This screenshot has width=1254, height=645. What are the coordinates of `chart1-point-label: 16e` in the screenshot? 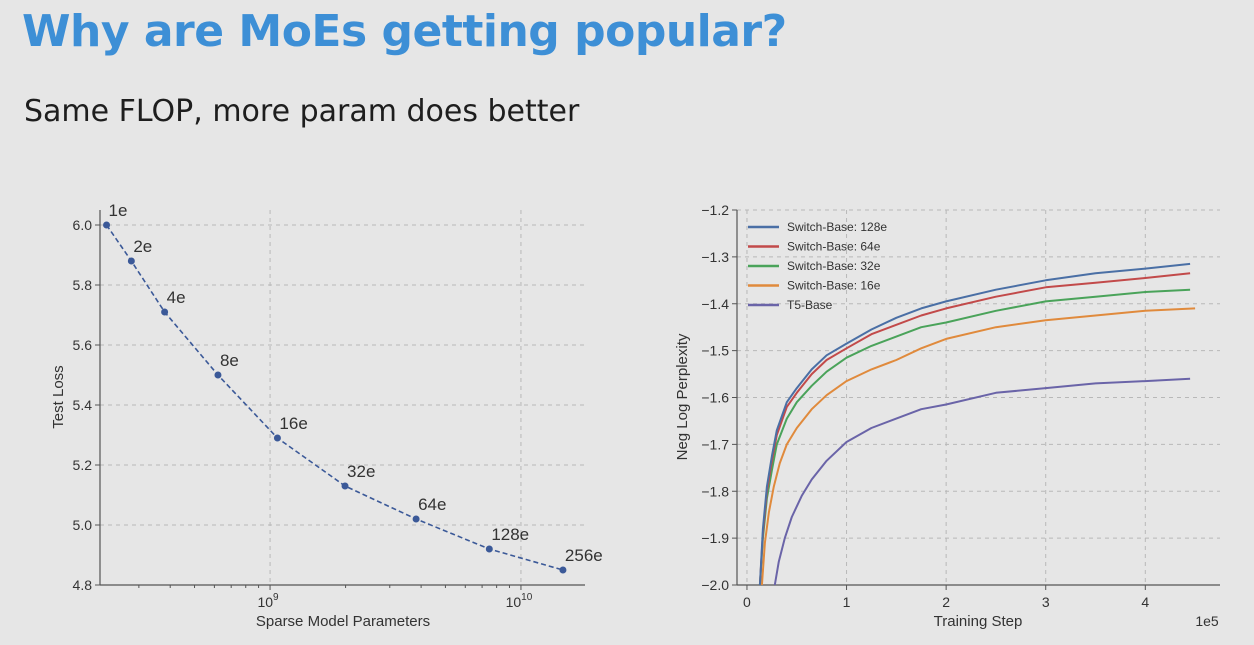 It's located at (293, 423).